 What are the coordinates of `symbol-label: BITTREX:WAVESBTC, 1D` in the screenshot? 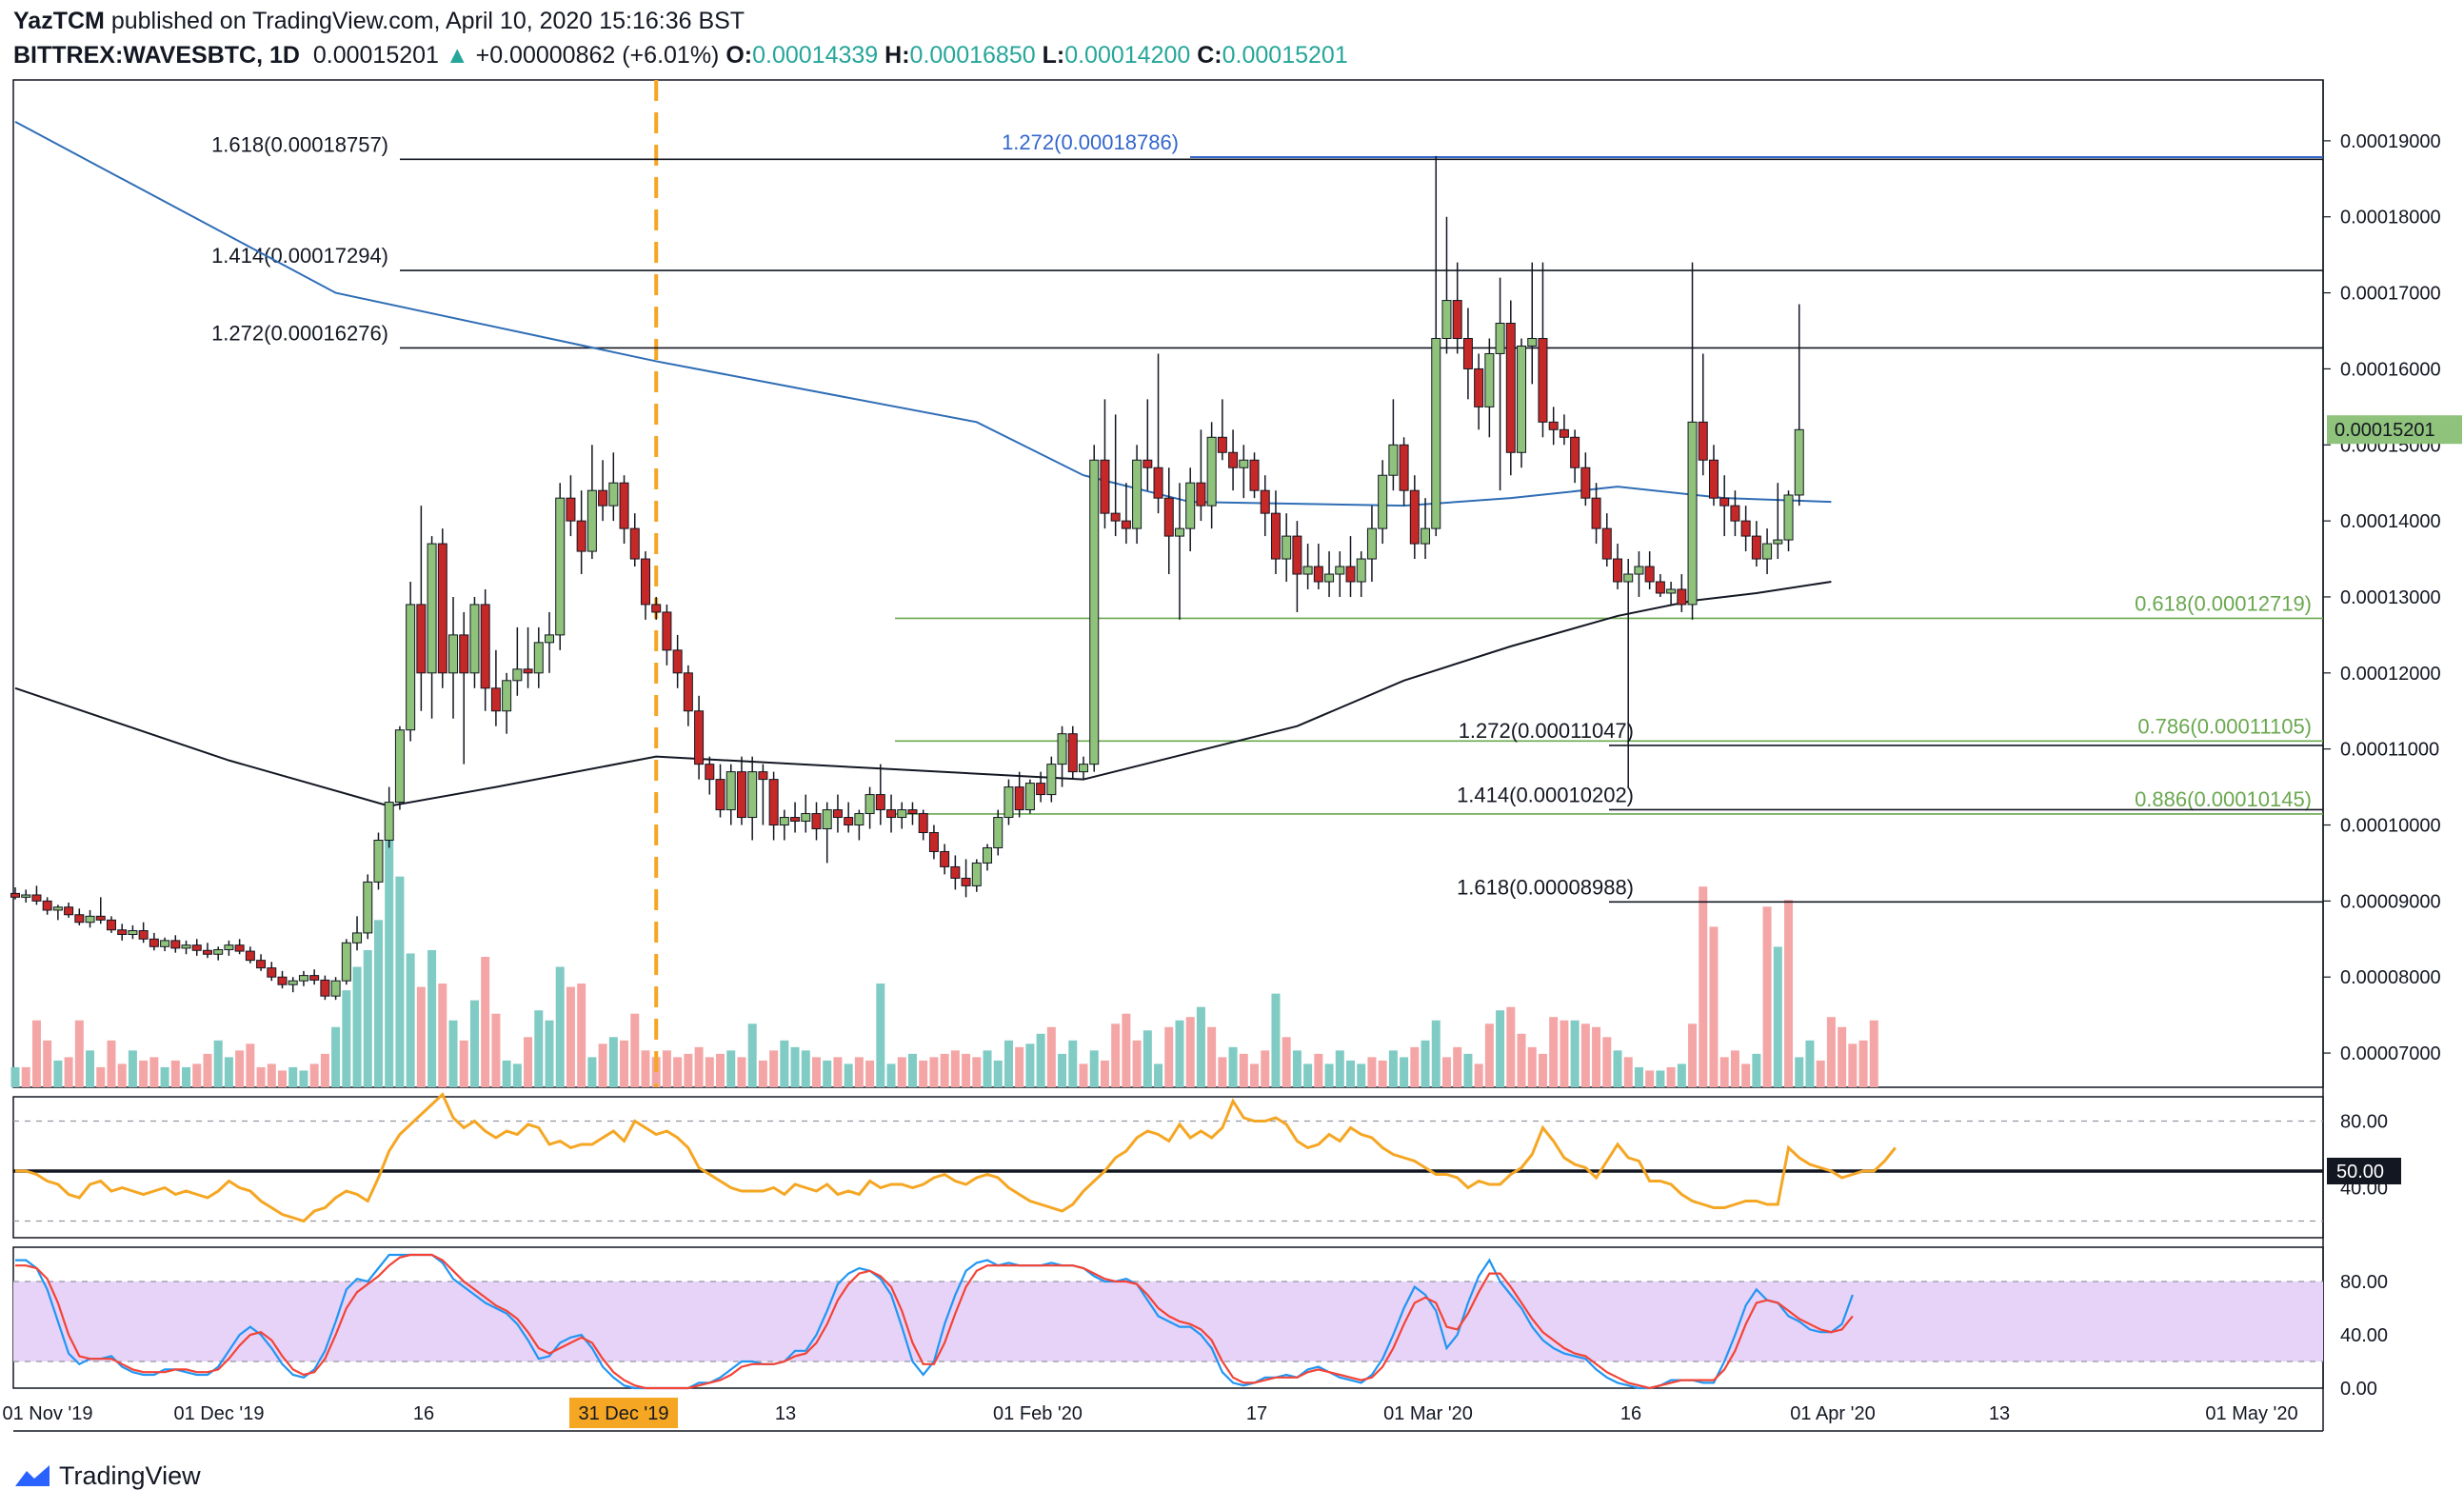 It's located at (156, 55).